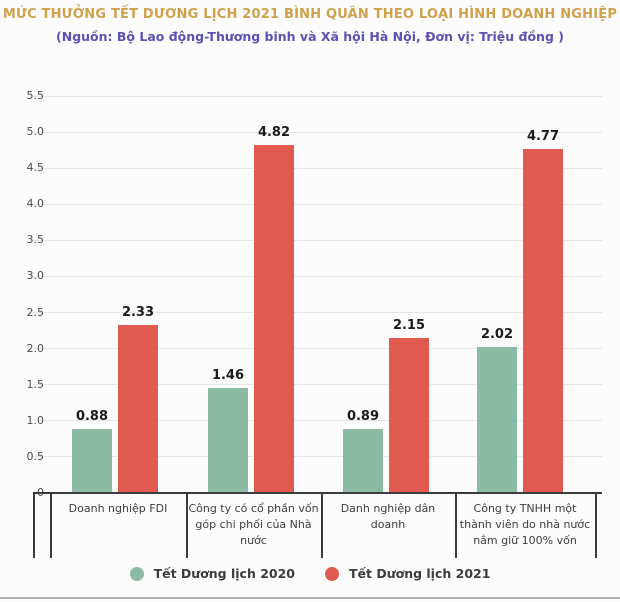 The width and height of the screenshot is (620, 602). I want to click on legend-swatch-2021, so click(332, 573).